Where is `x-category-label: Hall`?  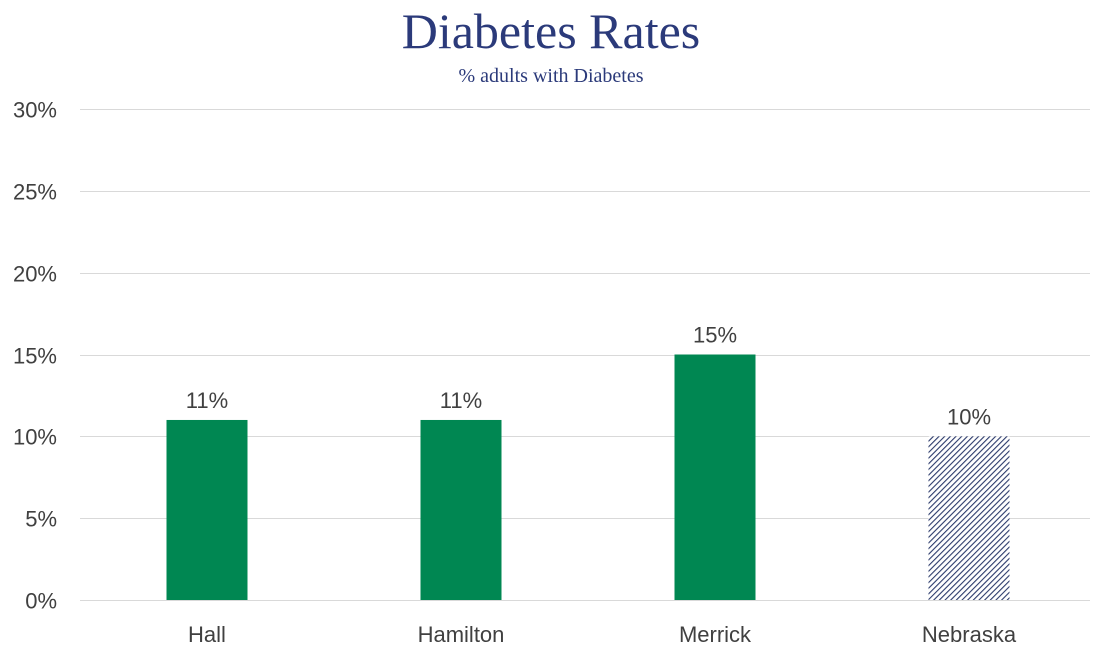 x-category-label: Hall is located at coordinates (207, 634).